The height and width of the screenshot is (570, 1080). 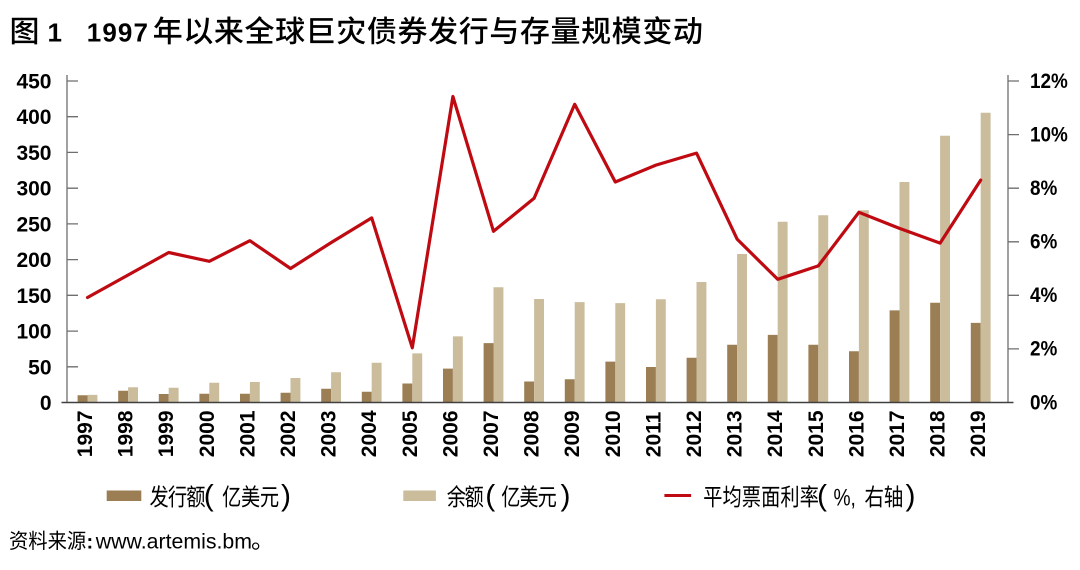 What do you see at coordinates (816, 433) in the screenshot?
I see `svg-text: 2015` at bounding box center [816, 433].